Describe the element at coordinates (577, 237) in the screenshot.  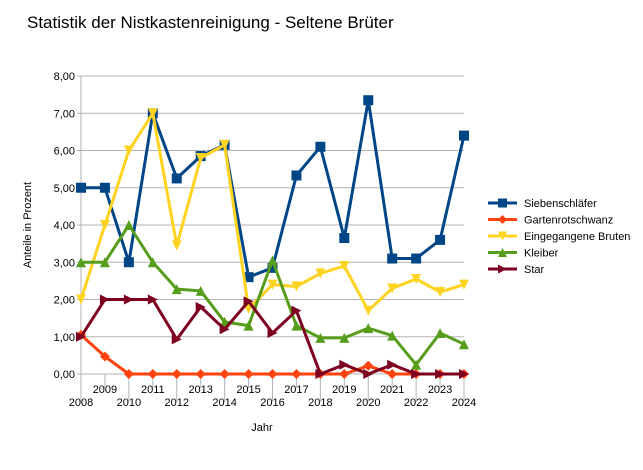
I see `legend-label: Eingegangene Bruten` at that location.